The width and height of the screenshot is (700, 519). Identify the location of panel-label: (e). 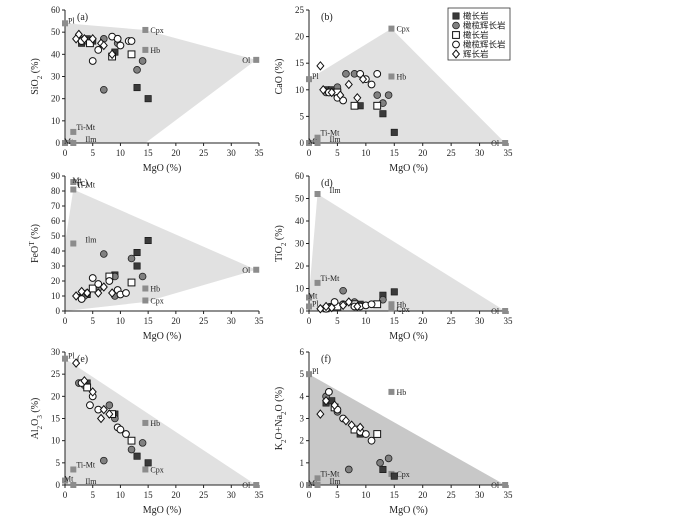
(82, 359).